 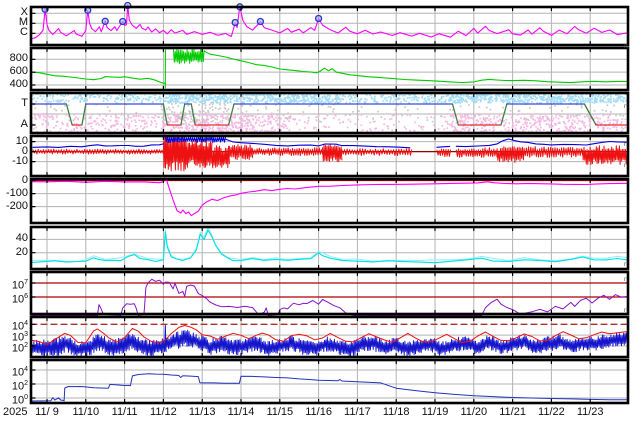 What do you see at coordinates (23, 22) in the screenshot?
I see `y-tick-label: M` at bounding box center [23, 22].